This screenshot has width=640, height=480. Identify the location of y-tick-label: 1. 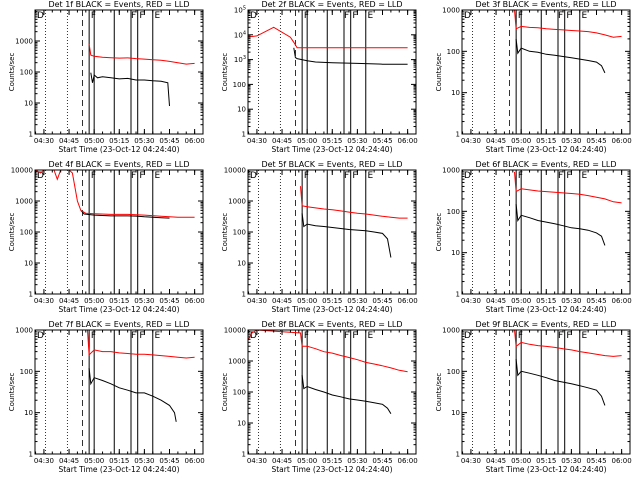
(458, 455).